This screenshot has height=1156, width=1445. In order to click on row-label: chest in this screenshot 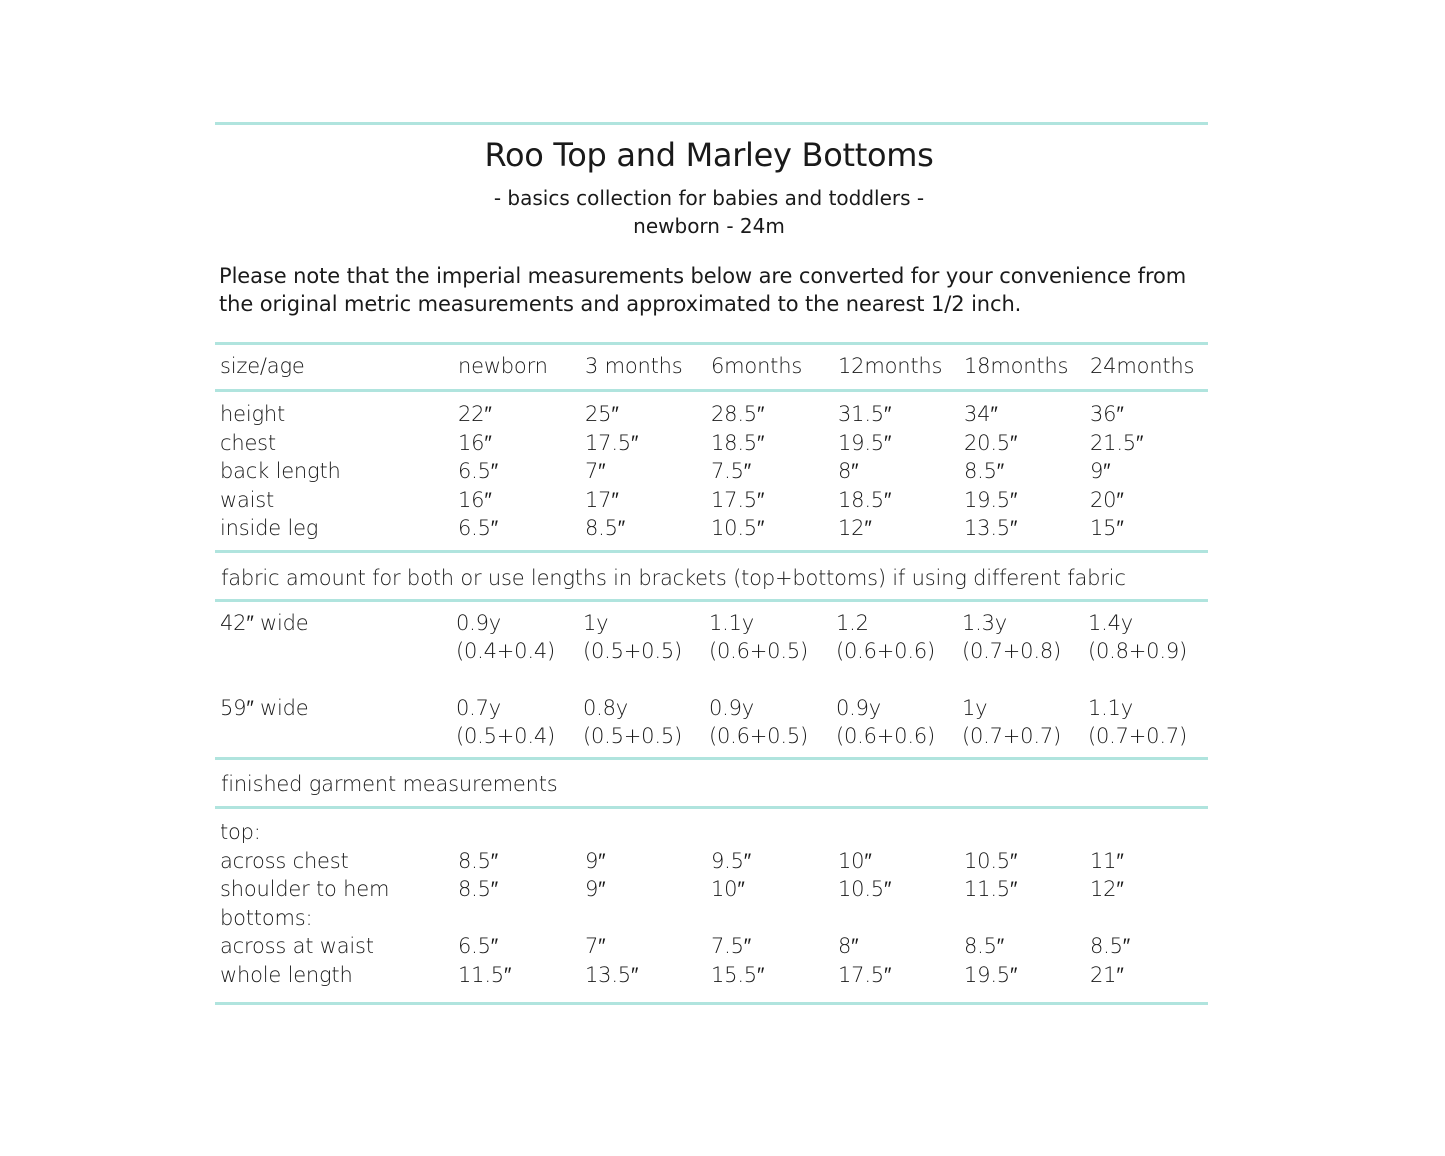, I will do `click(248, 442)`.